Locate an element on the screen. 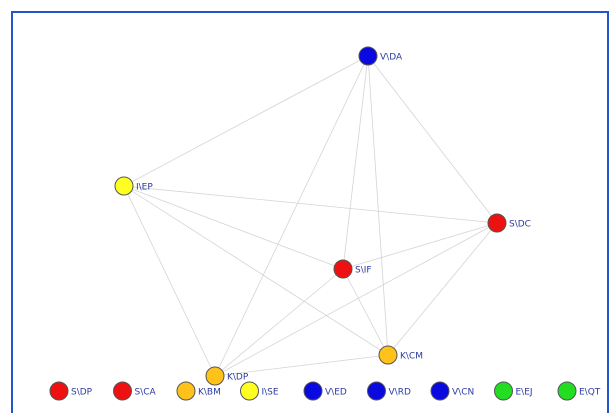 The height and width of the screenshot is (413, 613). legend-label: E\QT is located at coordinates (590, 393).